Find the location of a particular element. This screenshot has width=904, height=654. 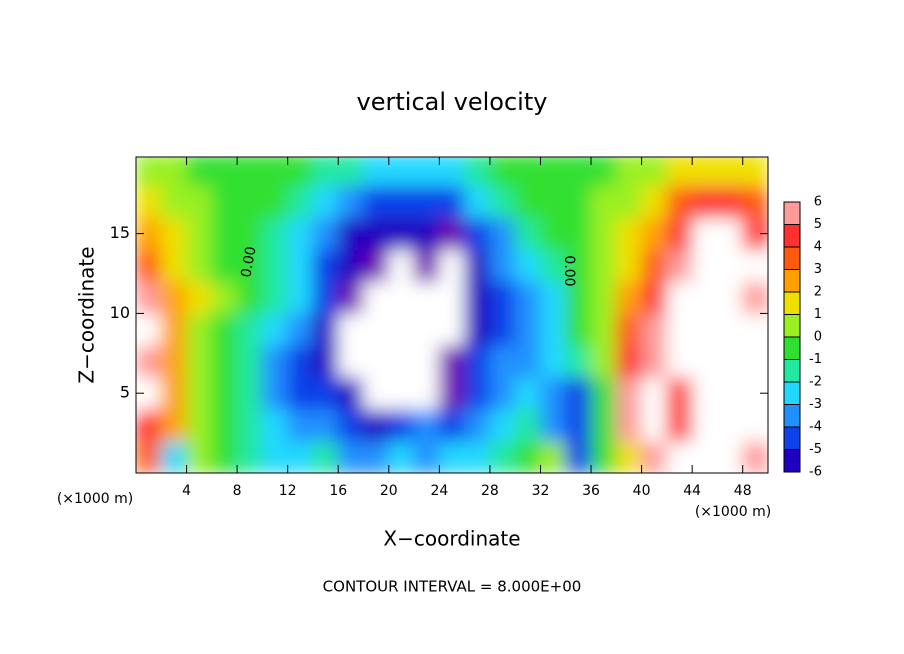

y-axis-label: Z−coordinate is located at coordinates (87, 314).